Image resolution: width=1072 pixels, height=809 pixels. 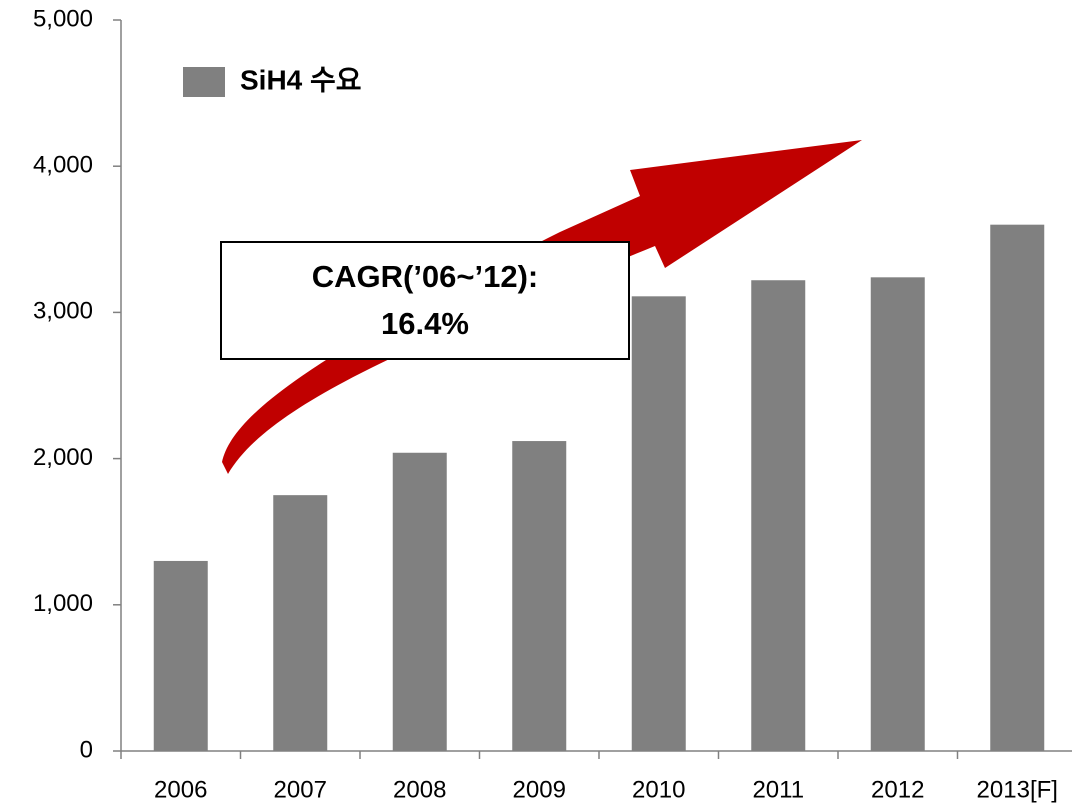 What do you see at coordinates (658, 789) in the screenshot?
I see `x-tick-label: 2010` at bounding box center [658, 789].